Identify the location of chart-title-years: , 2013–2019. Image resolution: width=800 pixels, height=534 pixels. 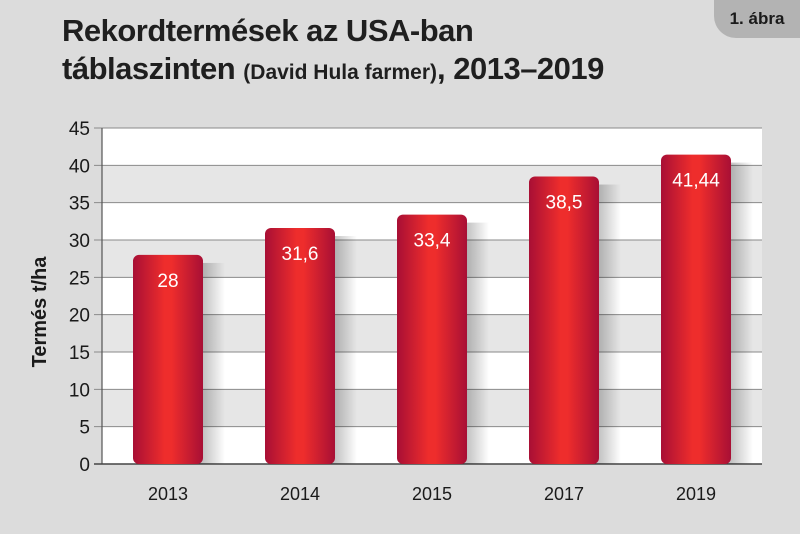
(520, 68).